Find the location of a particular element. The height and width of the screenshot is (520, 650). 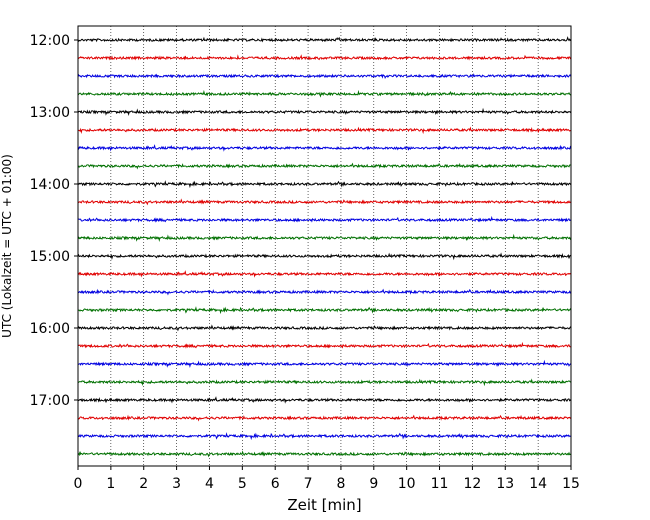

y-axis-ticks: 12:00 13:00 14:00 15:00 16:00 17:00 is located at coordinates (54, 221).